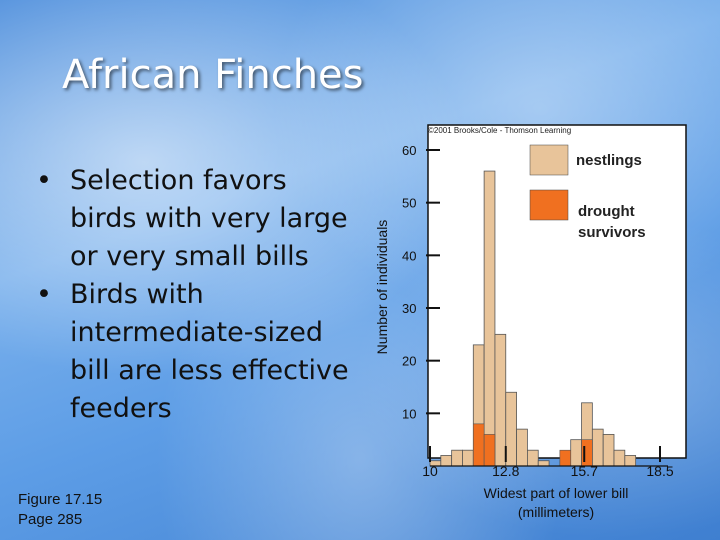 The image size is (720, 540). Describe the element at coordinates (60, 510) in the screenshot. I see `figure-caption: Figure 17.15 Page 285` at that location.